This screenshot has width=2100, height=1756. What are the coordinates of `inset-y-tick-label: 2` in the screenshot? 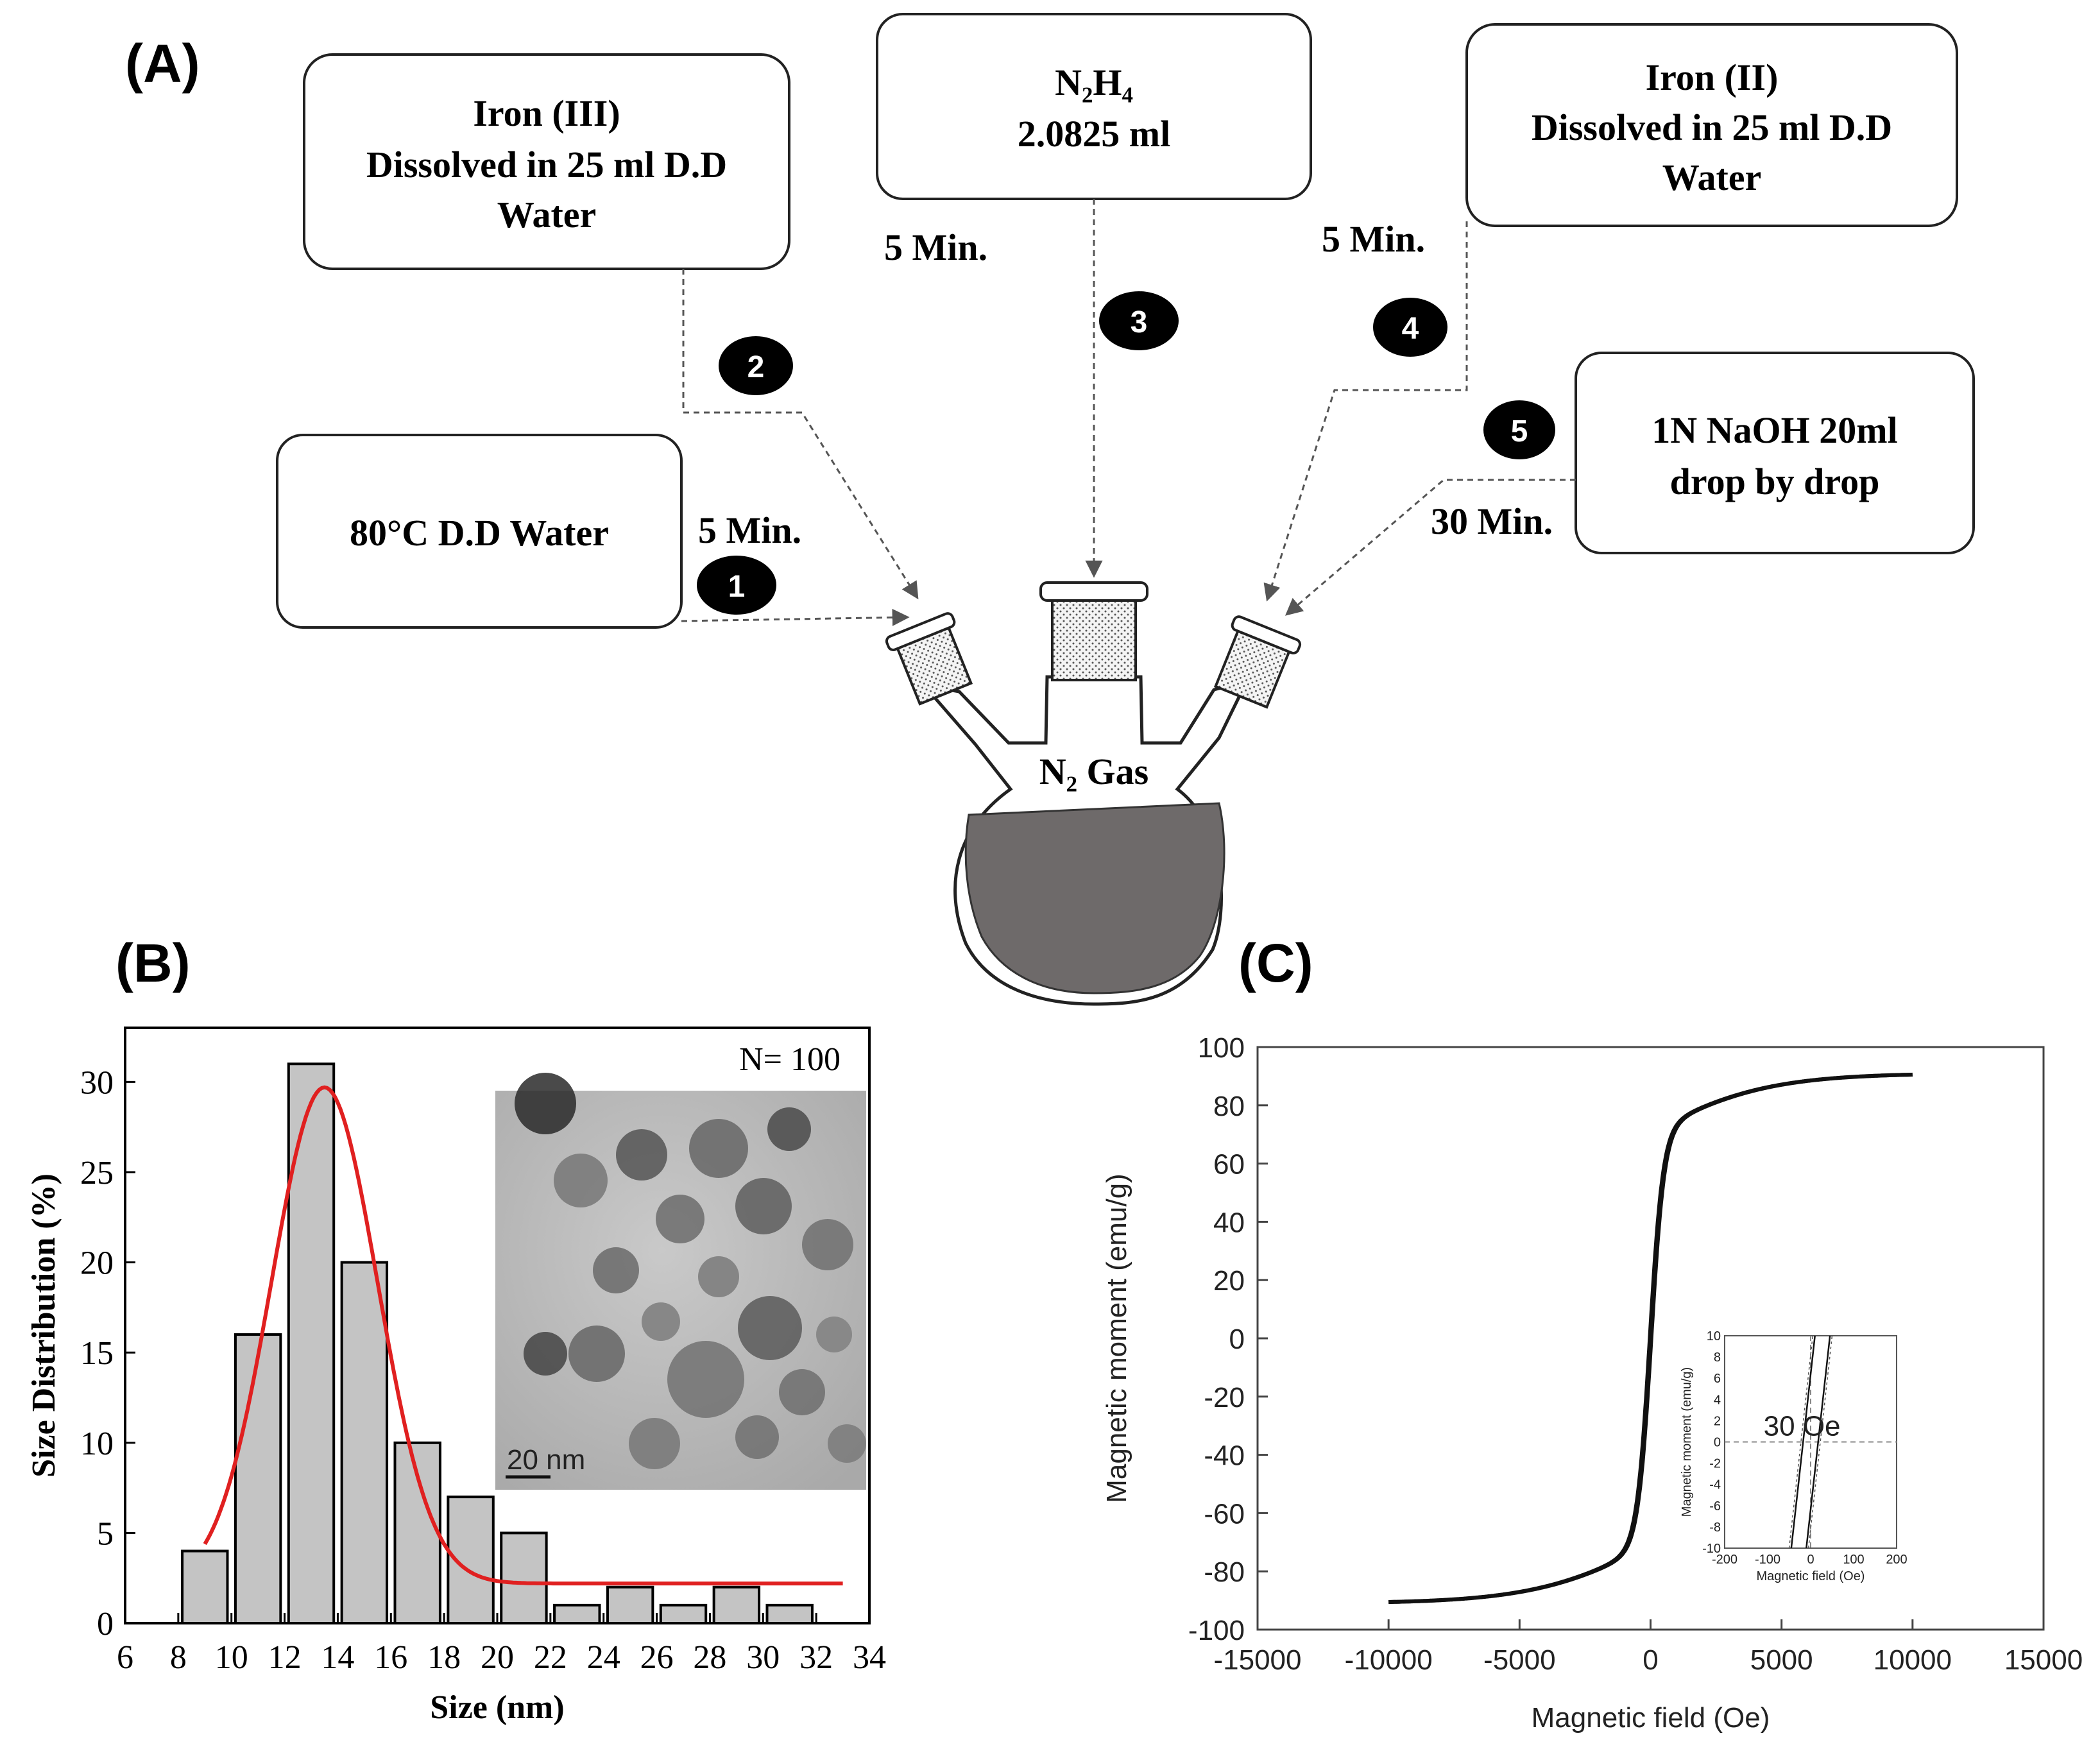 It's located at (1717, 1421).